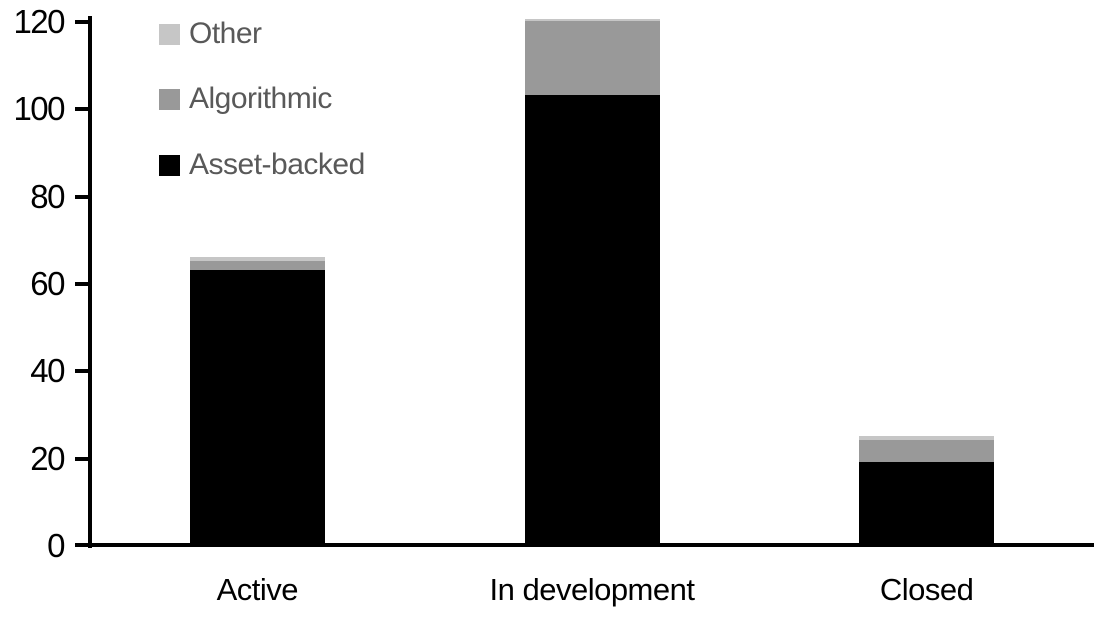  I want to click on category-label: In development, so click(592, 589).